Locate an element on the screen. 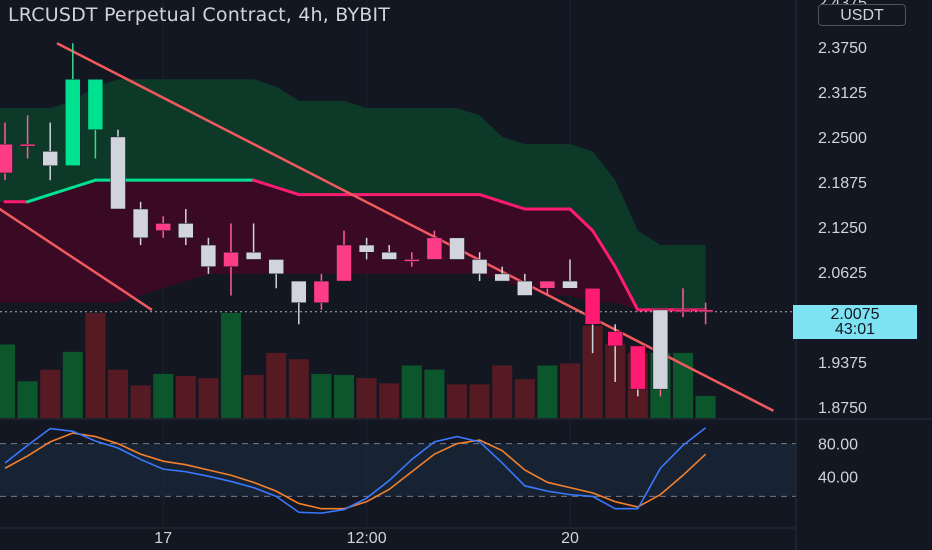 The image size is (932, 550). price-tick-label: 2.2500 is located at coordinates (842, 138).